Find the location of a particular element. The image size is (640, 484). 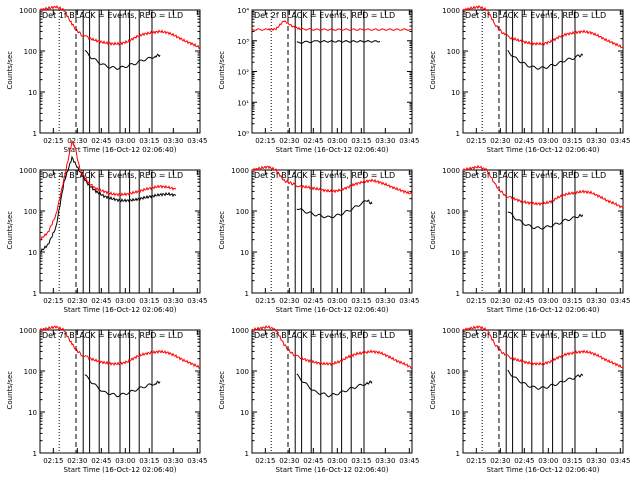

y-tick-label: 10³ is located at coordinates (243, 42).